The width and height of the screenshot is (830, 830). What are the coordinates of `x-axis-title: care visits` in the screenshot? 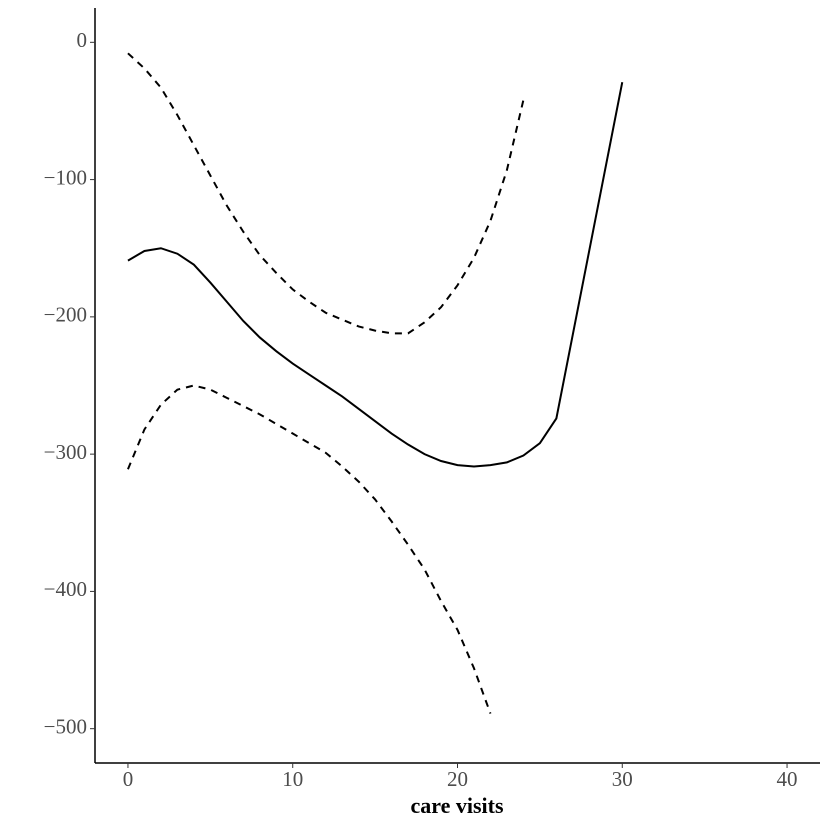 It's located at (457, 805).